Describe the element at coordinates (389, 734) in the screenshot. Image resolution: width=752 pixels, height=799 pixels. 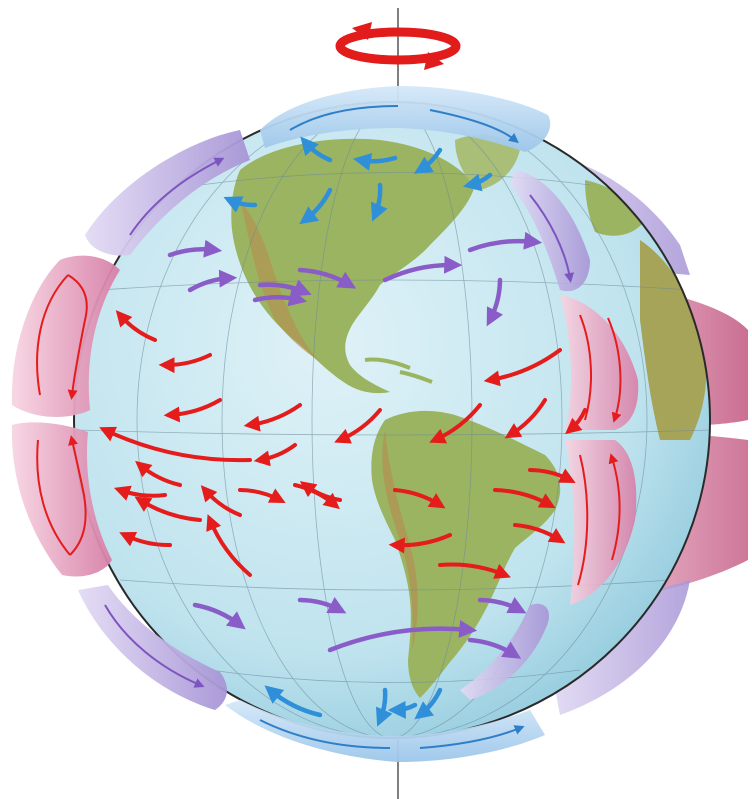
I see `polar-cell-south-loop` at that location.